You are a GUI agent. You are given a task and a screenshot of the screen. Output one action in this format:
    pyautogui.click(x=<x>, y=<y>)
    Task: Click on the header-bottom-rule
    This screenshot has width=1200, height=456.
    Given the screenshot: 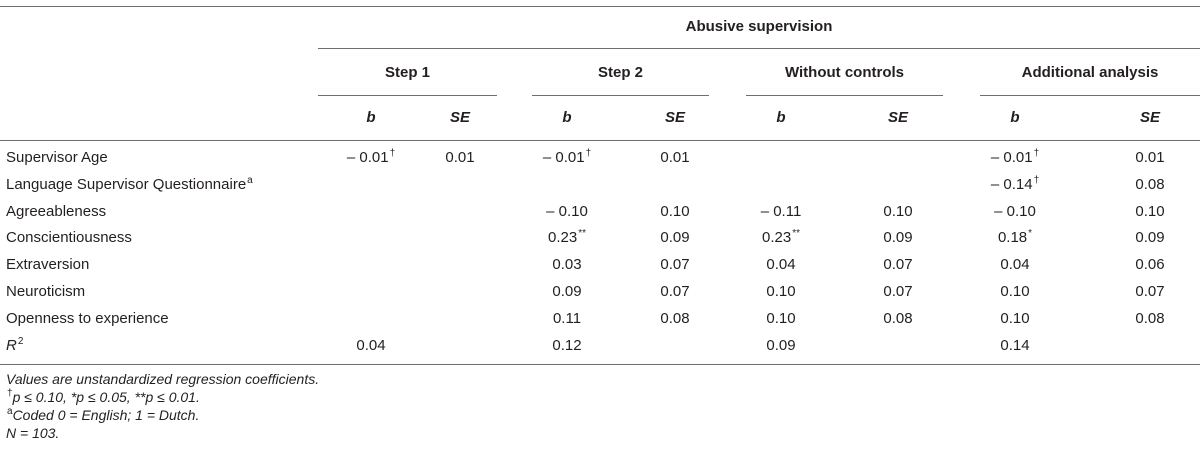 What is the action you would take?
    pyautogui.click(x=600, y=140)
    